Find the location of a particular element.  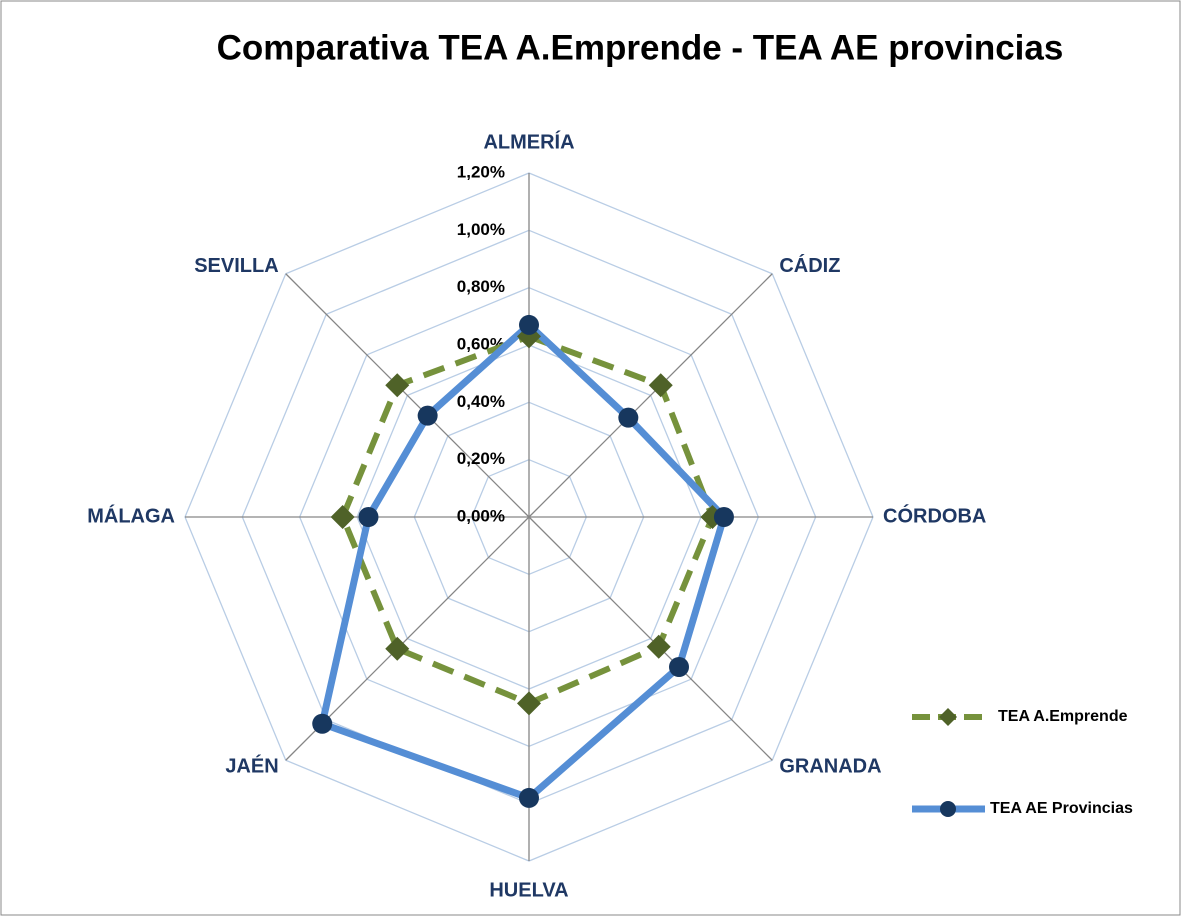

category-label: HUELVA is located at coordinates (528, 890).